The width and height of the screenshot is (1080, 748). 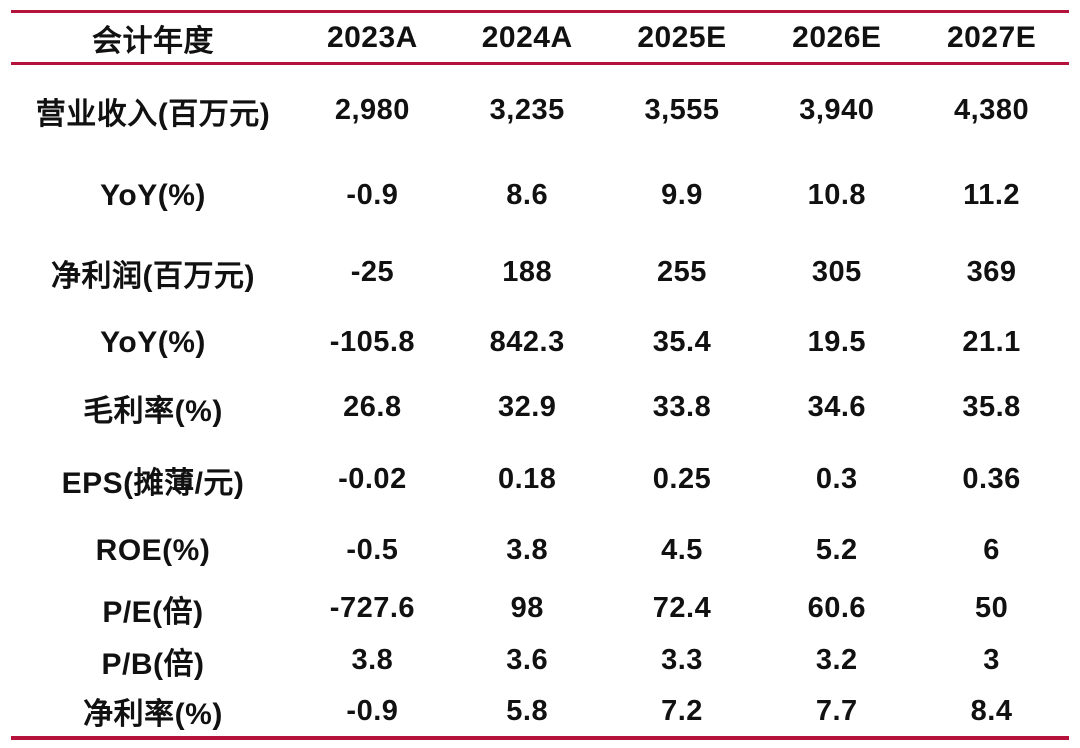 What do you see at coordinates (153, 195) in the screenshot?
I see `row-label-revenue-yoy: YoY(%)` at bounding box center [153, 195].